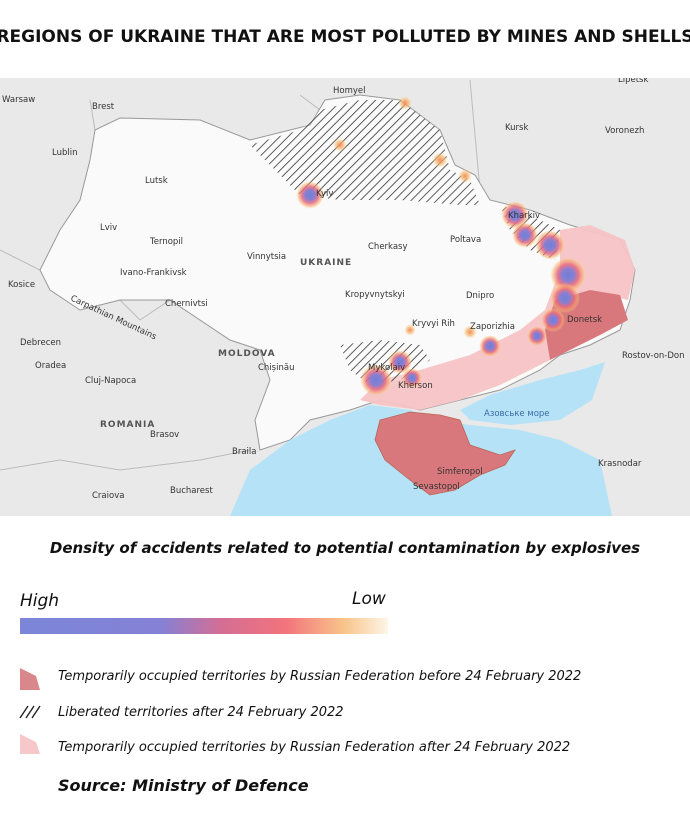 The height and width of the screenshot is (822, 690). What do you see at coordinates (433, 324) in the screenshot?
I see `map-label: Kryvyi Rih` at bounding box center [433, 324].